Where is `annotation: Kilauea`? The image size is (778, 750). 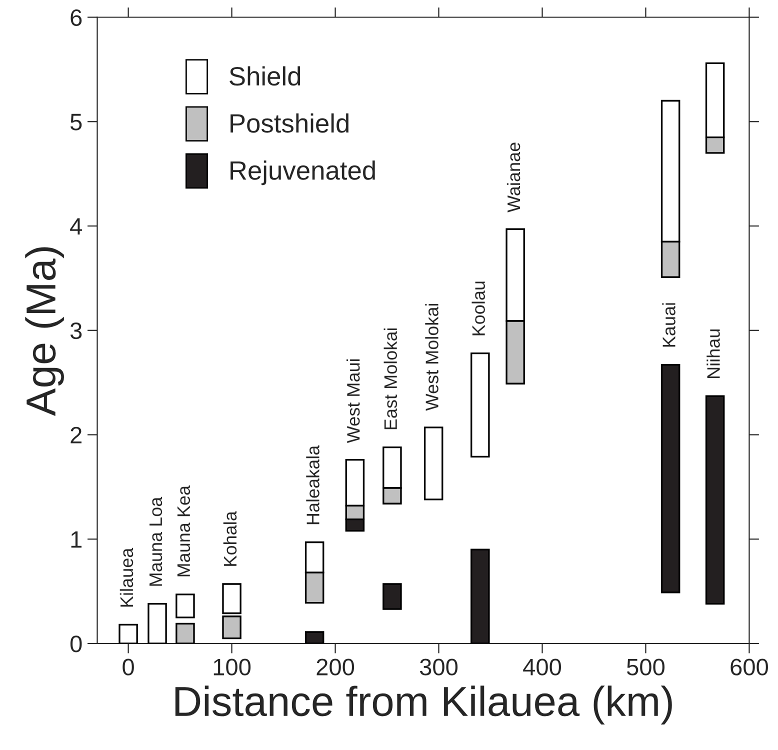
annotation: Kilauea is located at coordinates (127, 577).